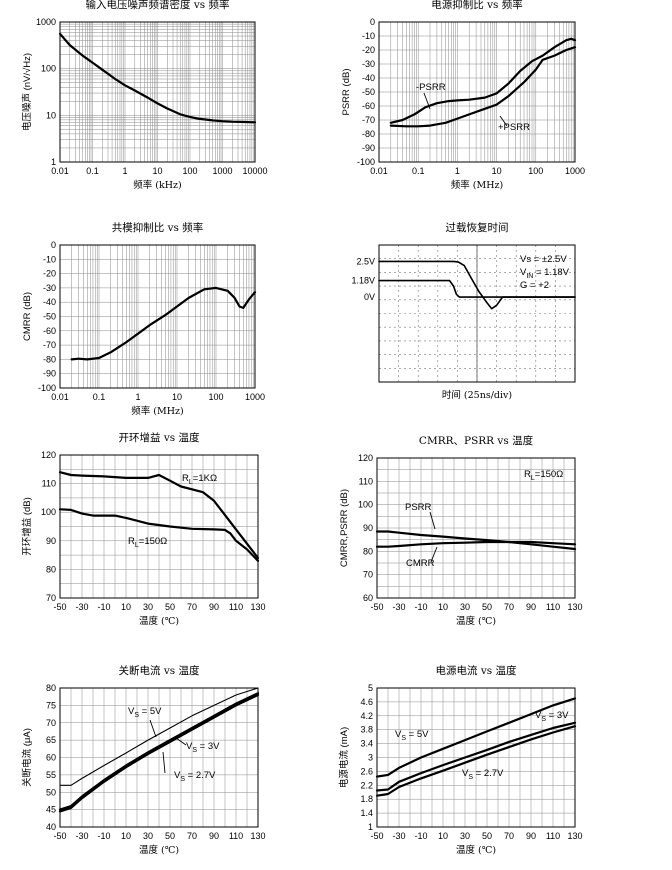 This screenshot has width=672, height=870. I want to click on chart-title: CMRR、PSRR vs 温度, so click(476, 440).